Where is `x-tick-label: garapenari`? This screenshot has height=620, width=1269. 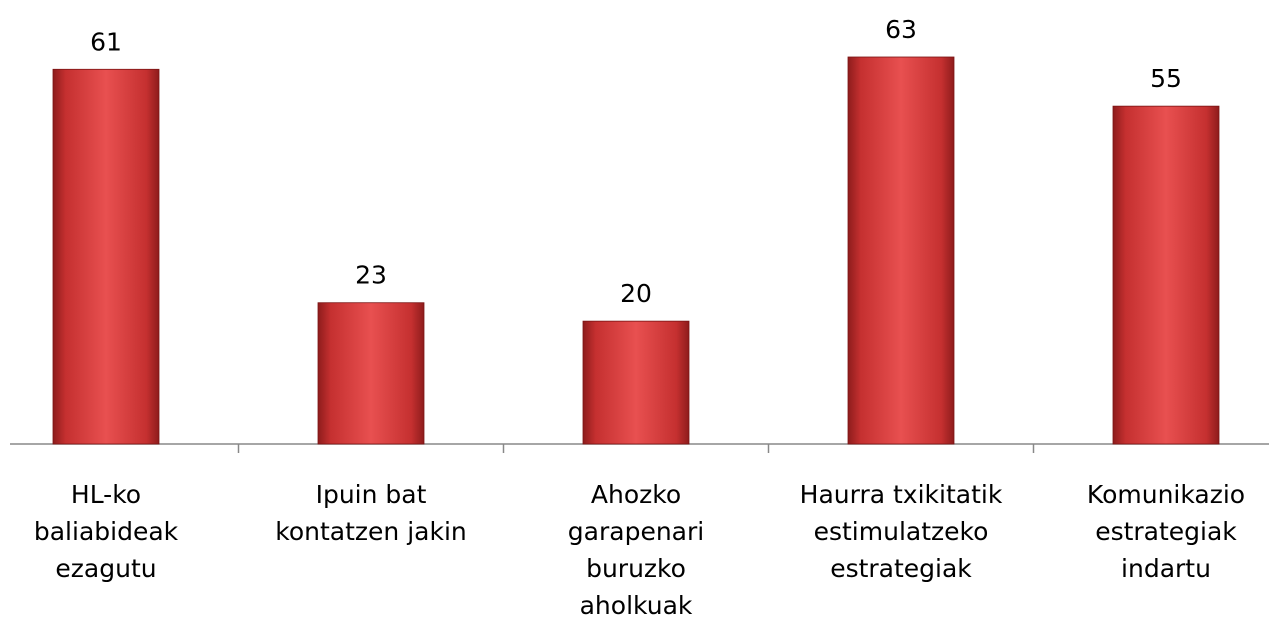 x-tick-label: garapenari is located at coordinates (636, 531).